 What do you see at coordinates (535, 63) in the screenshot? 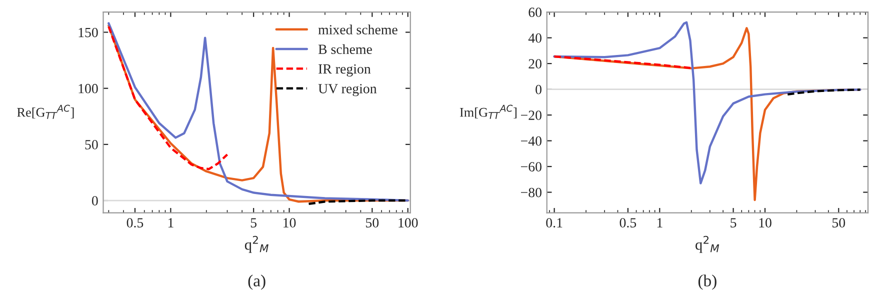
I see `y-tick-label: 20` at bounding box center [535, 63].